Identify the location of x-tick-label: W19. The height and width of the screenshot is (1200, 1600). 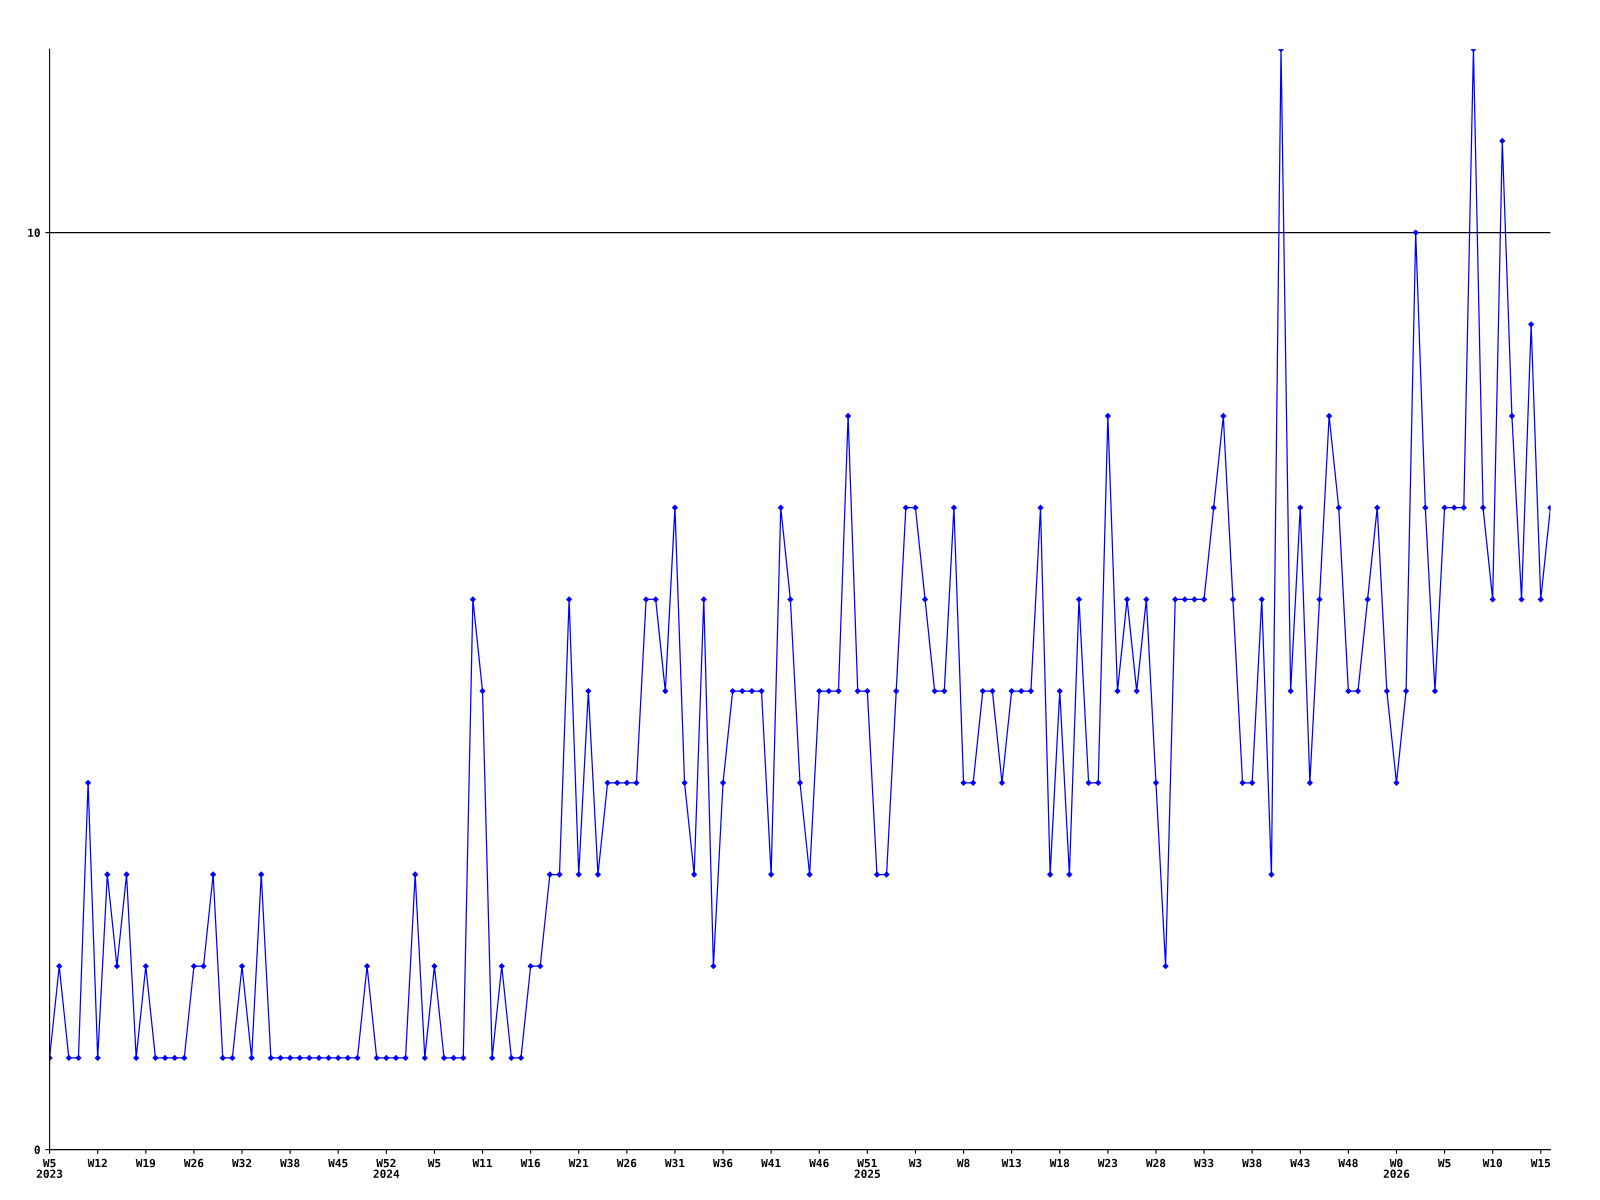
(145, 1163).